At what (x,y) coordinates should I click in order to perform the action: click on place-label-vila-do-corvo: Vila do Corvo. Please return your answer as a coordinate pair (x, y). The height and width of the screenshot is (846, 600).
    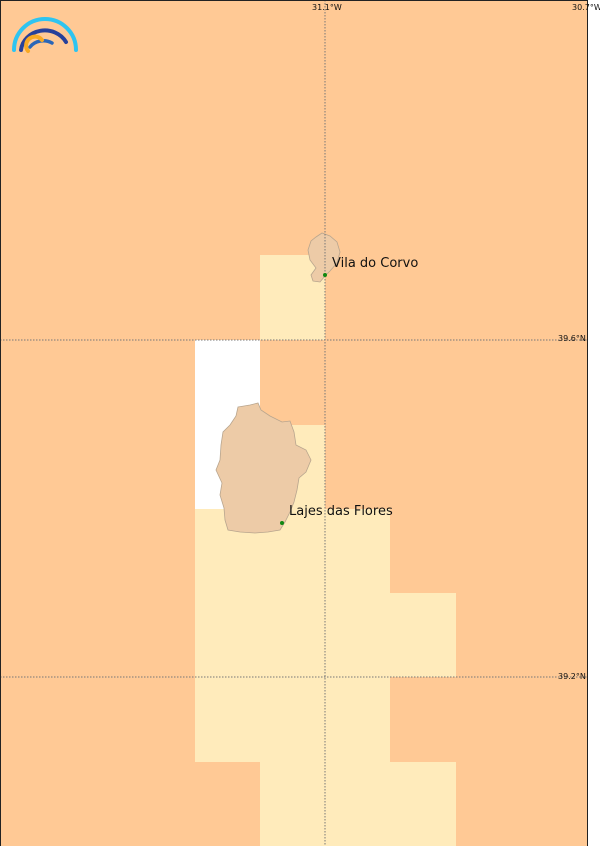
    Looking at the image, I should click on (375, 263).